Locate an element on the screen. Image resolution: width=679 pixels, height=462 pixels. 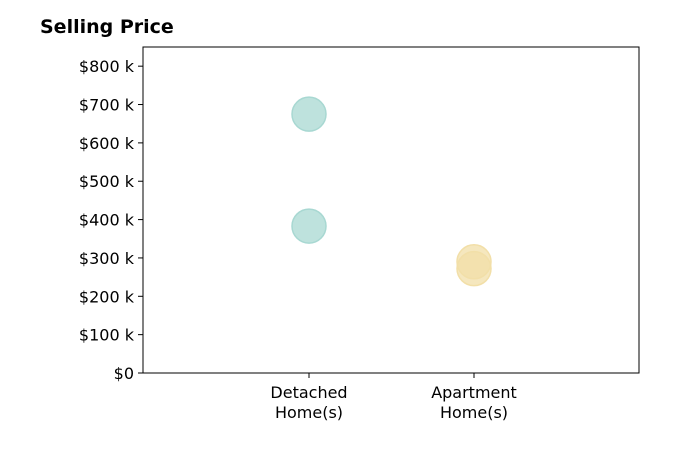
y-tick-label: $200 k is located at coordinates (107, 296).